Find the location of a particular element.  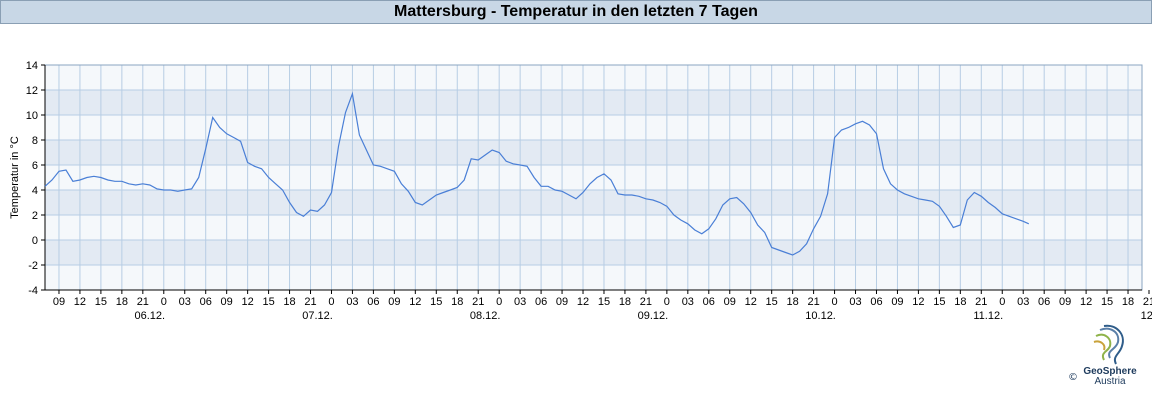

copyright-symbol: © is located at coordinates (1073, 377).